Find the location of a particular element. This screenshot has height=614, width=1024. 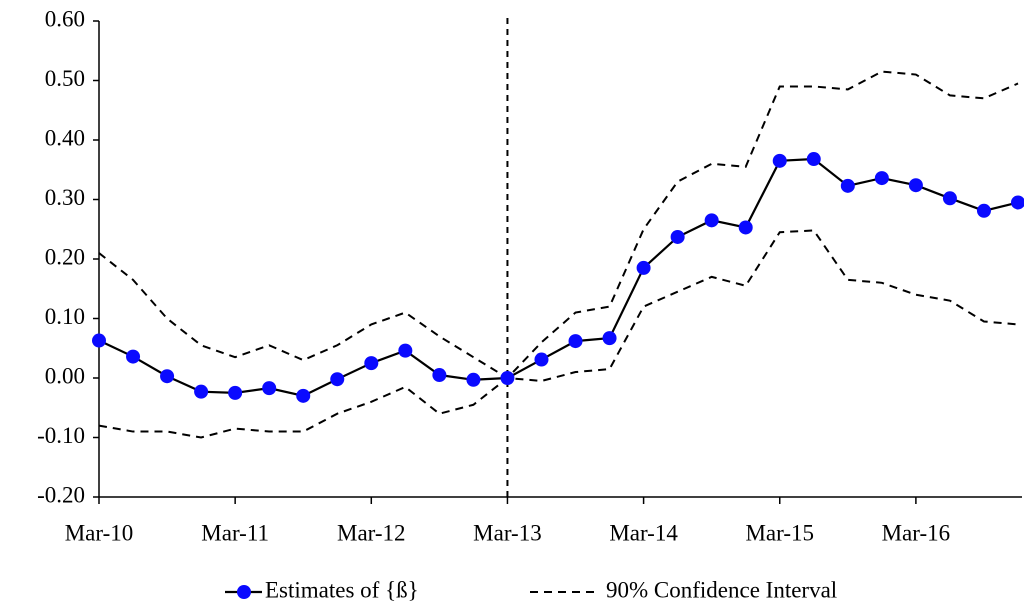

y-tick-label: 0.30 is located at coordinates (65, 197).